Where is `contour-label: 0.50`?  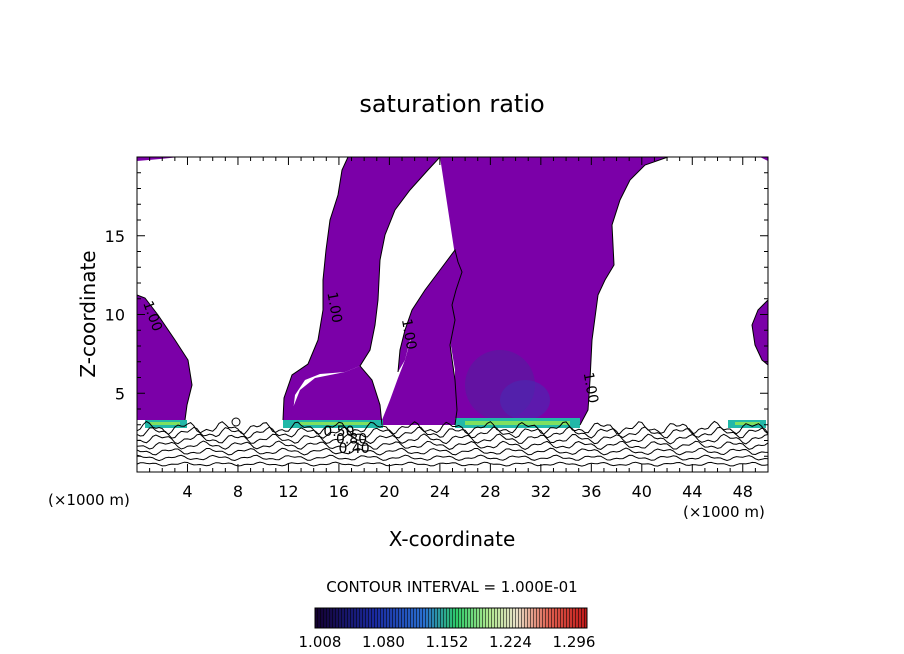
contour-label: 0.50 is located at coordinates (338, 432).